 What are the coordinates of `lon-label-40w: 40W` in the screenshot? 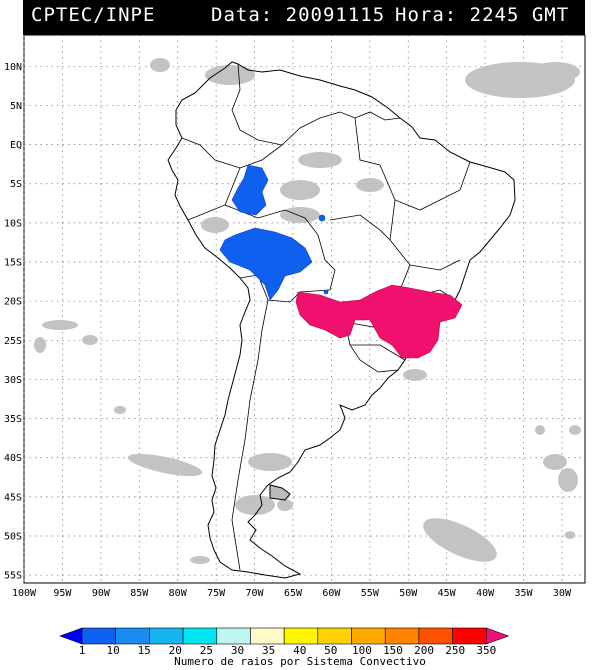 It's located at (485, 593).